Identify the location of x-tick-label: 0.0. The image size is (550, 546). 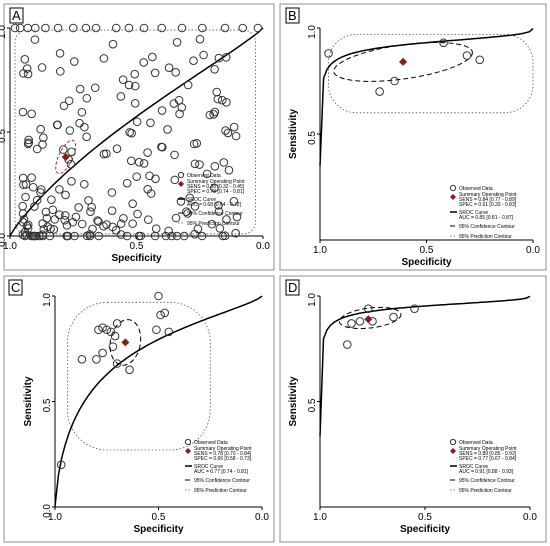
(533, 250).